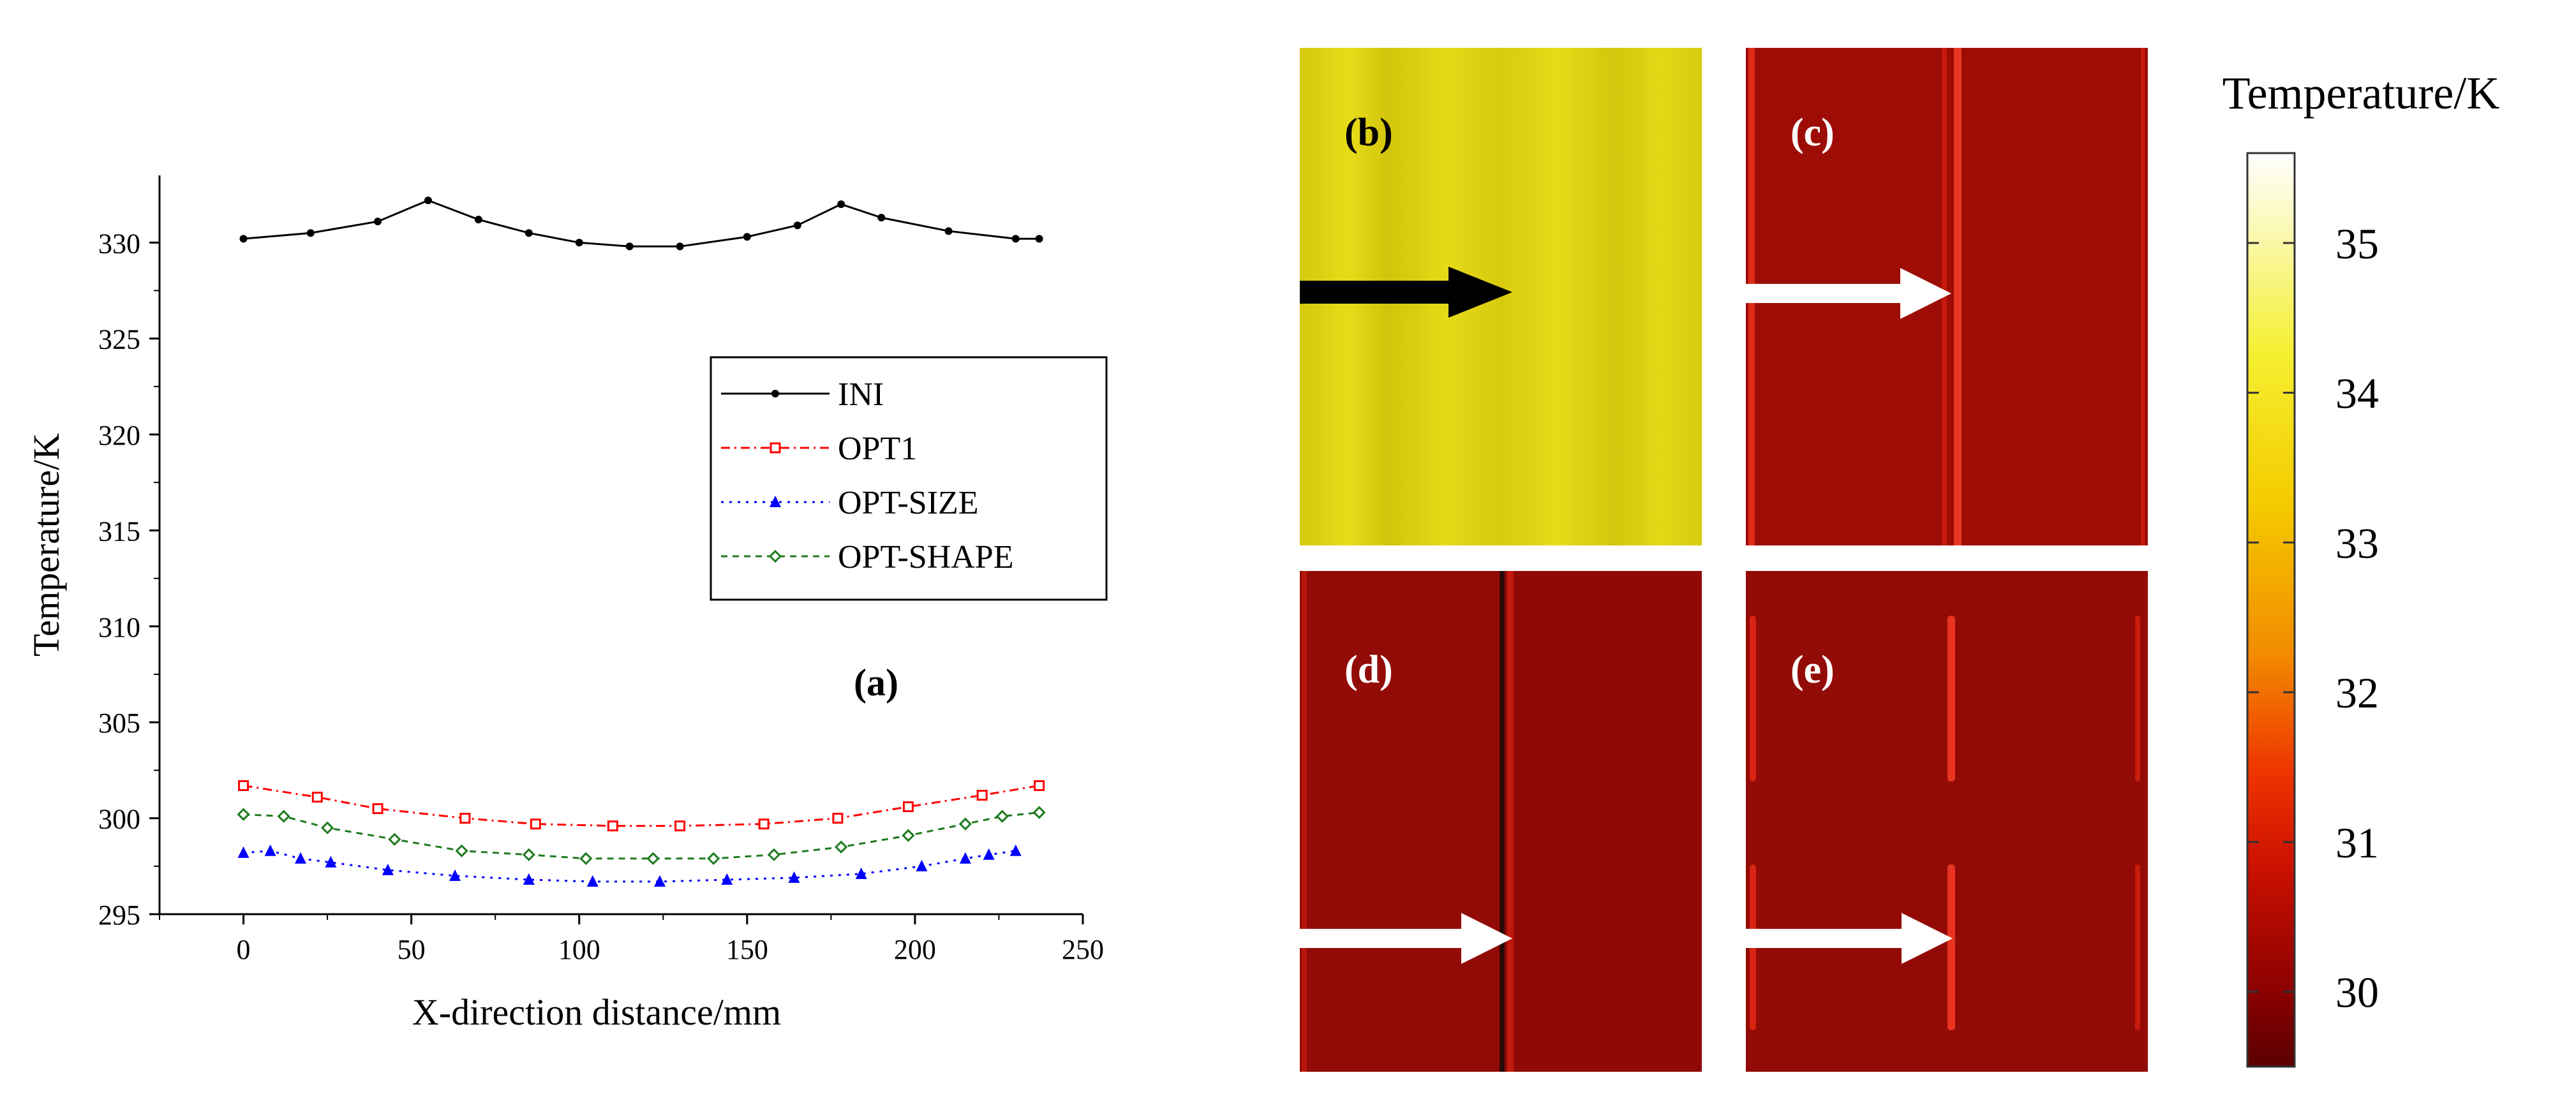  Describe the element at coordinates (2313, 618) in the screenshot. I see `colorbar-ticks: 35 34 33 32 31 30` at that location.